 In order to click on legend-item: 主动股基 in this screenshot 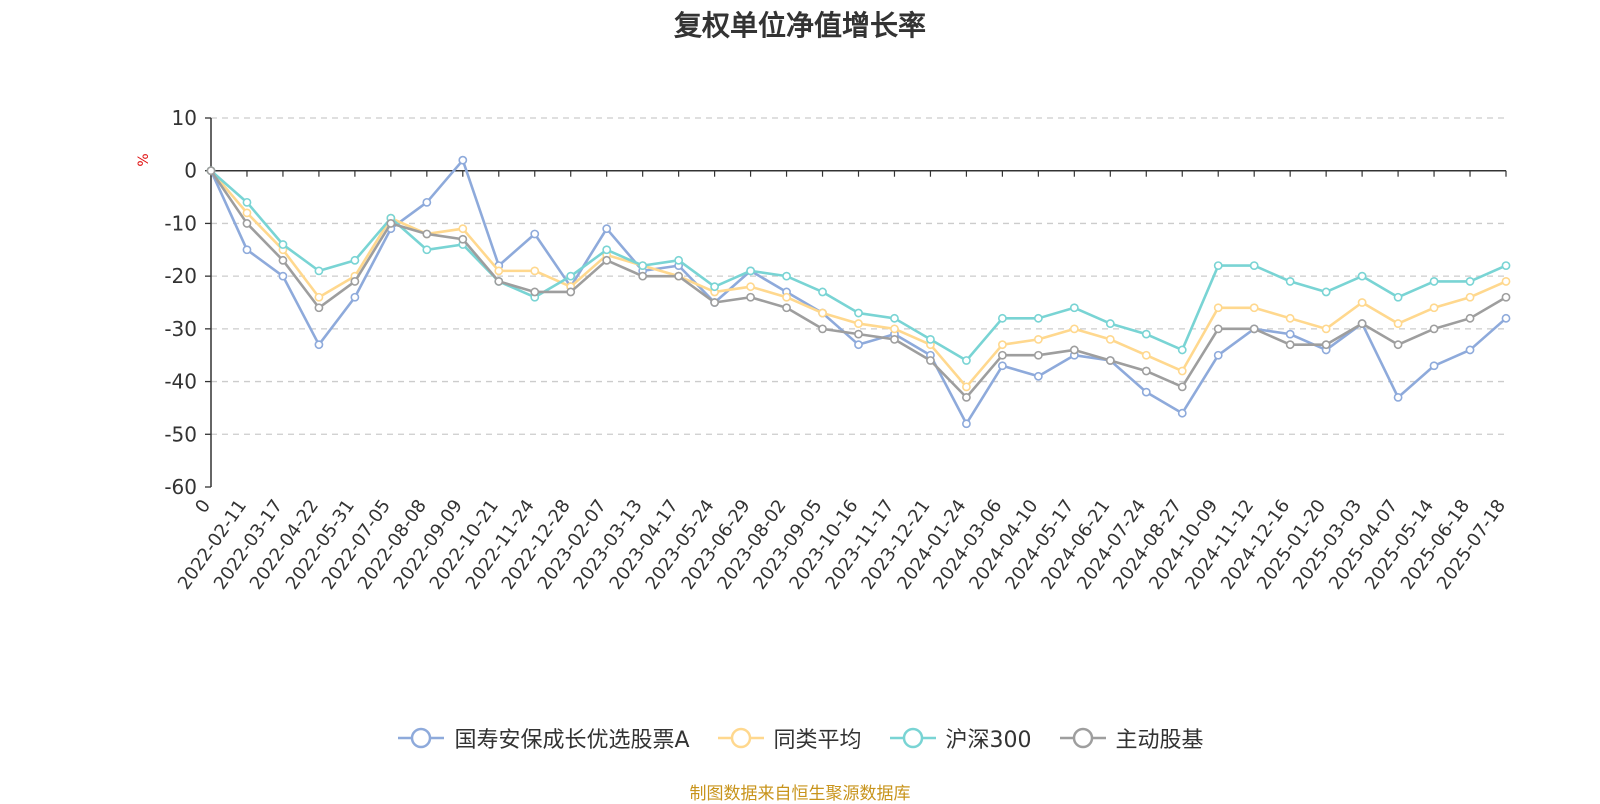, I will do `click(1131, 738)`.